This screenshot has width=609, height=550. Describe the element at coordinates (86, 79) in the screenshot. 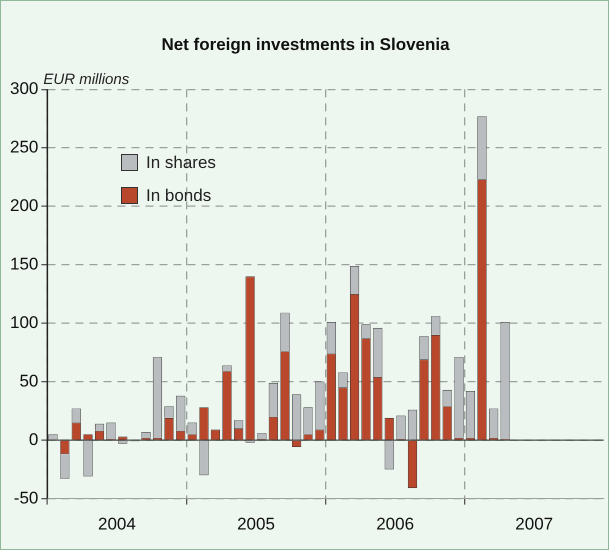

I see `y-axis-title: EUR millions` at that location.